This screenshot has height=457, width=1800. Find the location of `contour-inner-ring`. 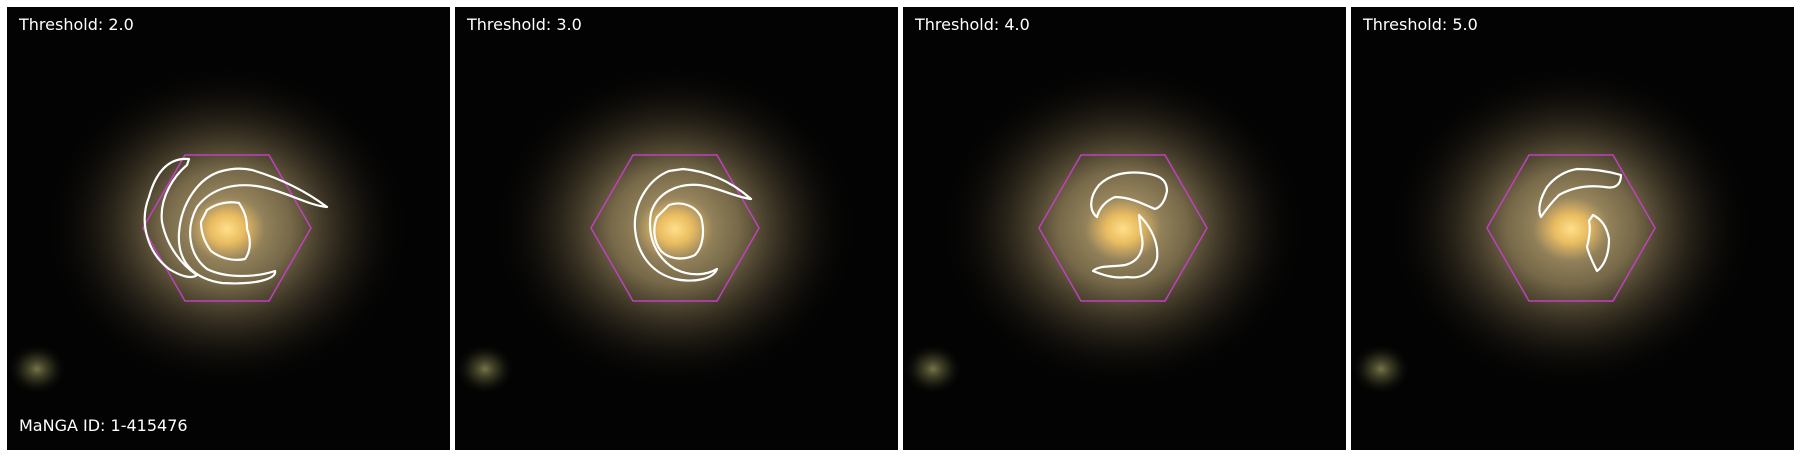

contour-inner-ring is located at coordinates (679, 231).